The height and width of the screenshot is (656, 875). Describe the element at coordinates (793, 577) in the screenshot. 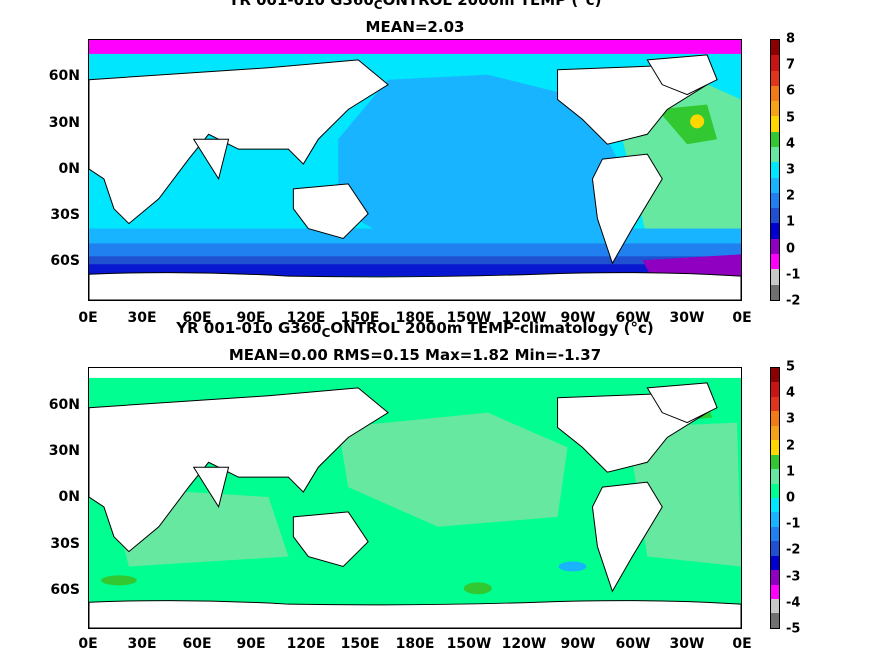

I see `colorbar-tick-label: -3` at that location.